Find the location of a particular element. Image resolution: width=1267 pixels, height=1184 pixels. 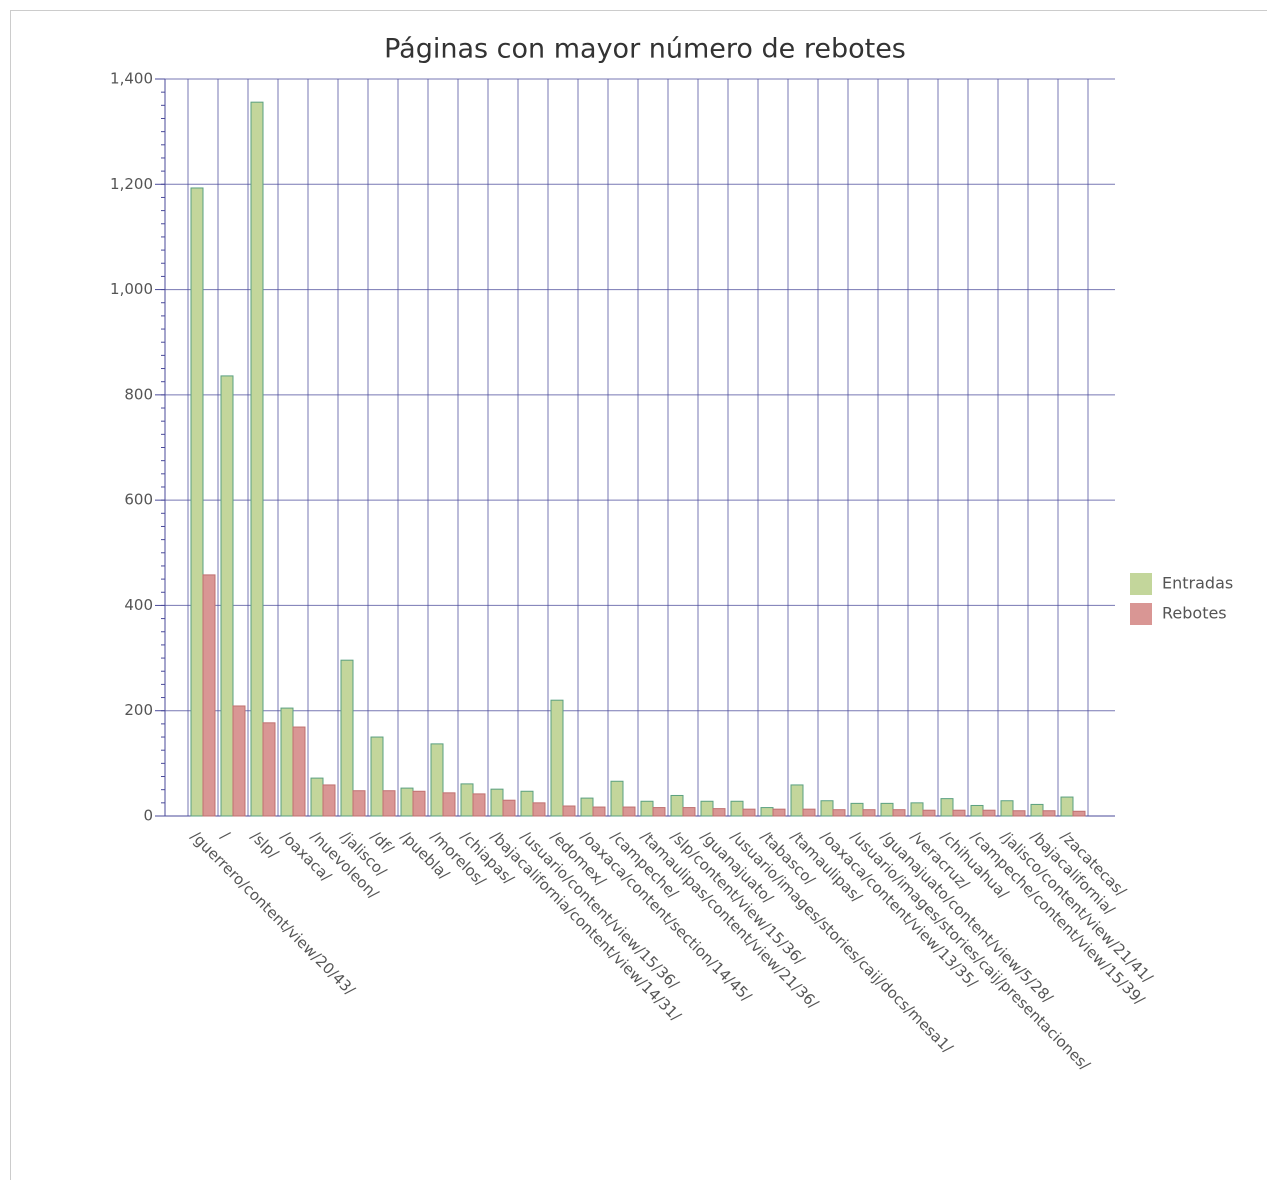

y-tick-label: 200 is located at coordinates (138, 710).